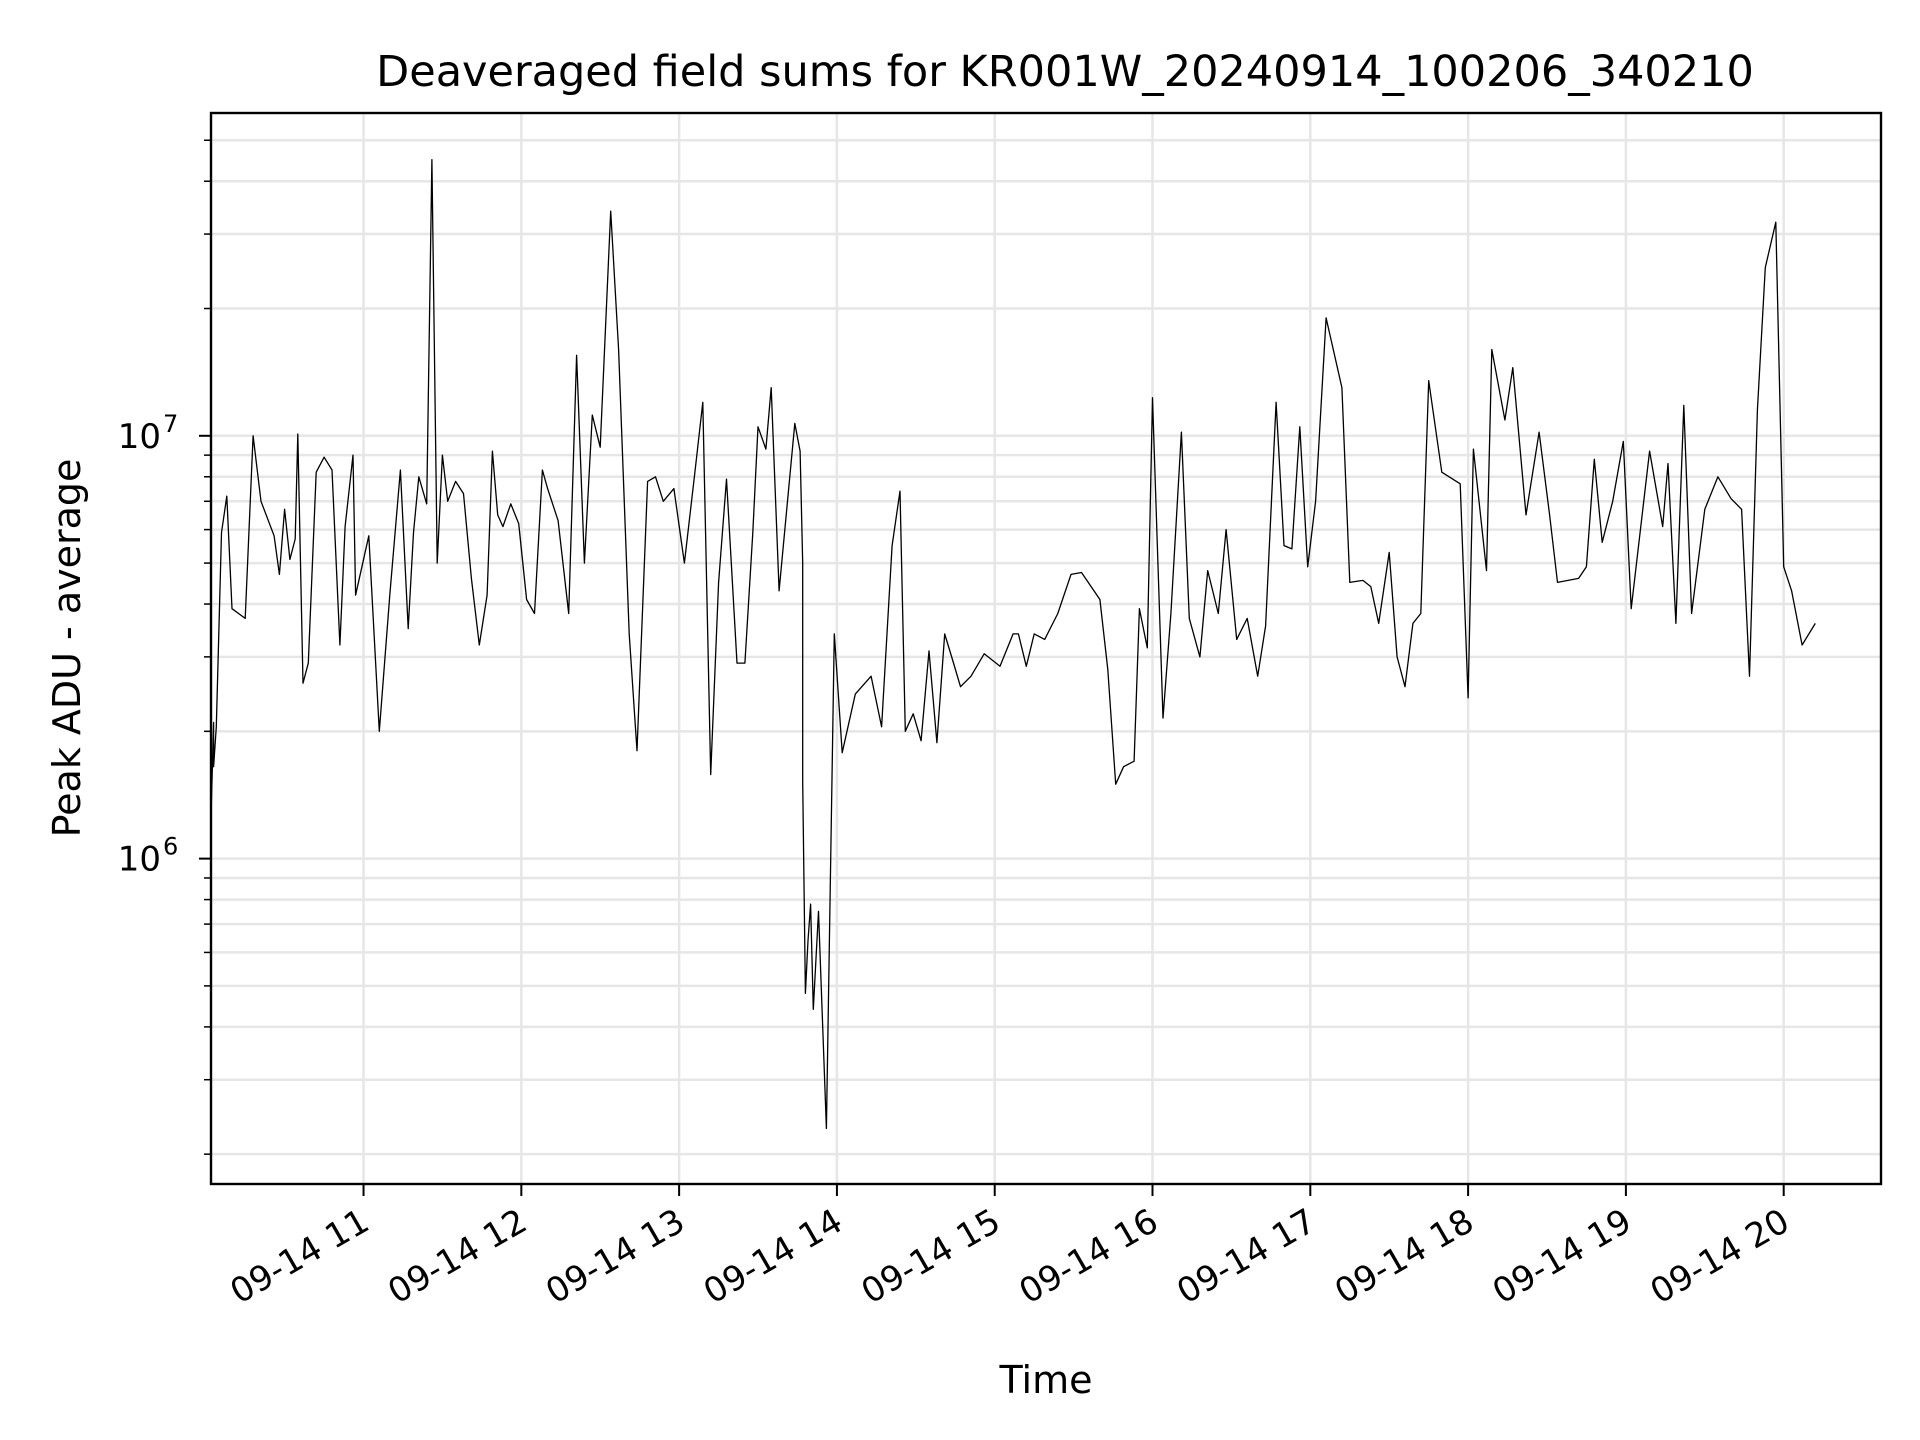 The image size is (1920, 1440). What do you see at coordinates (1246, 1256) in the screenshot?
I see `x-tick-label: 09-14 17` at bounding box center [1246, 1256].